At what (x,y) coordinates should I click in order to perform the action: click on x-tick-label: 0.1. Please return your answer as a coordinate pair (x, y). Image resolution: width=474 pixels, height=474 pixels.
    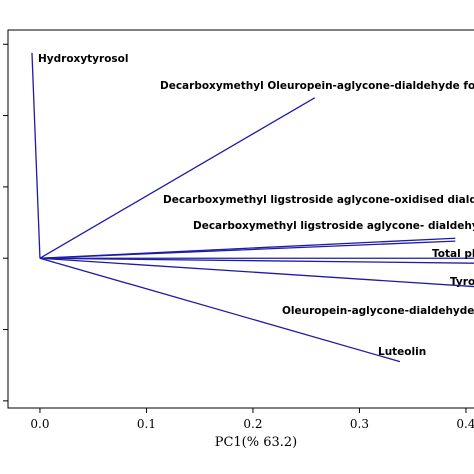
    Looking at the image, I should click on (146, 424).